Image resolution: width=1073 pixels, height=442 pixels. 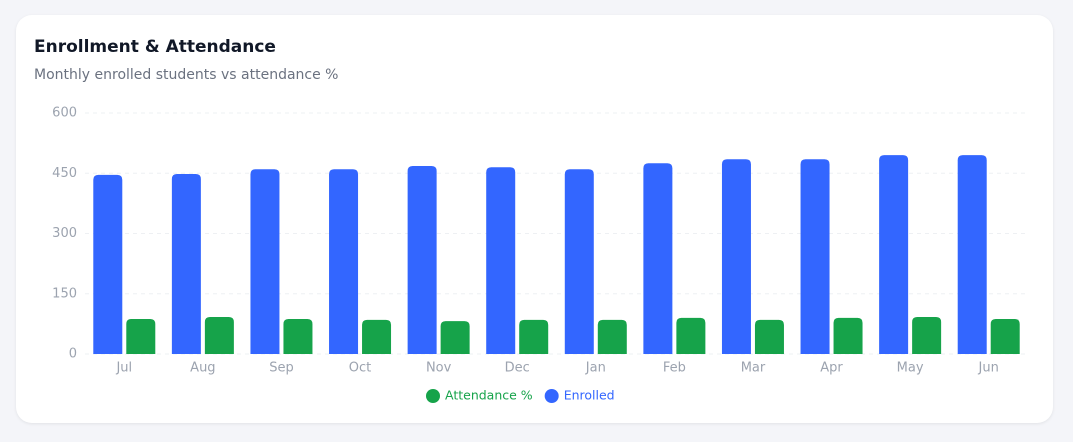 What do you see at coordinates (64, 173) in the screenshot?
I see `y-tick-label: 450` at bounding box center [64, 173].